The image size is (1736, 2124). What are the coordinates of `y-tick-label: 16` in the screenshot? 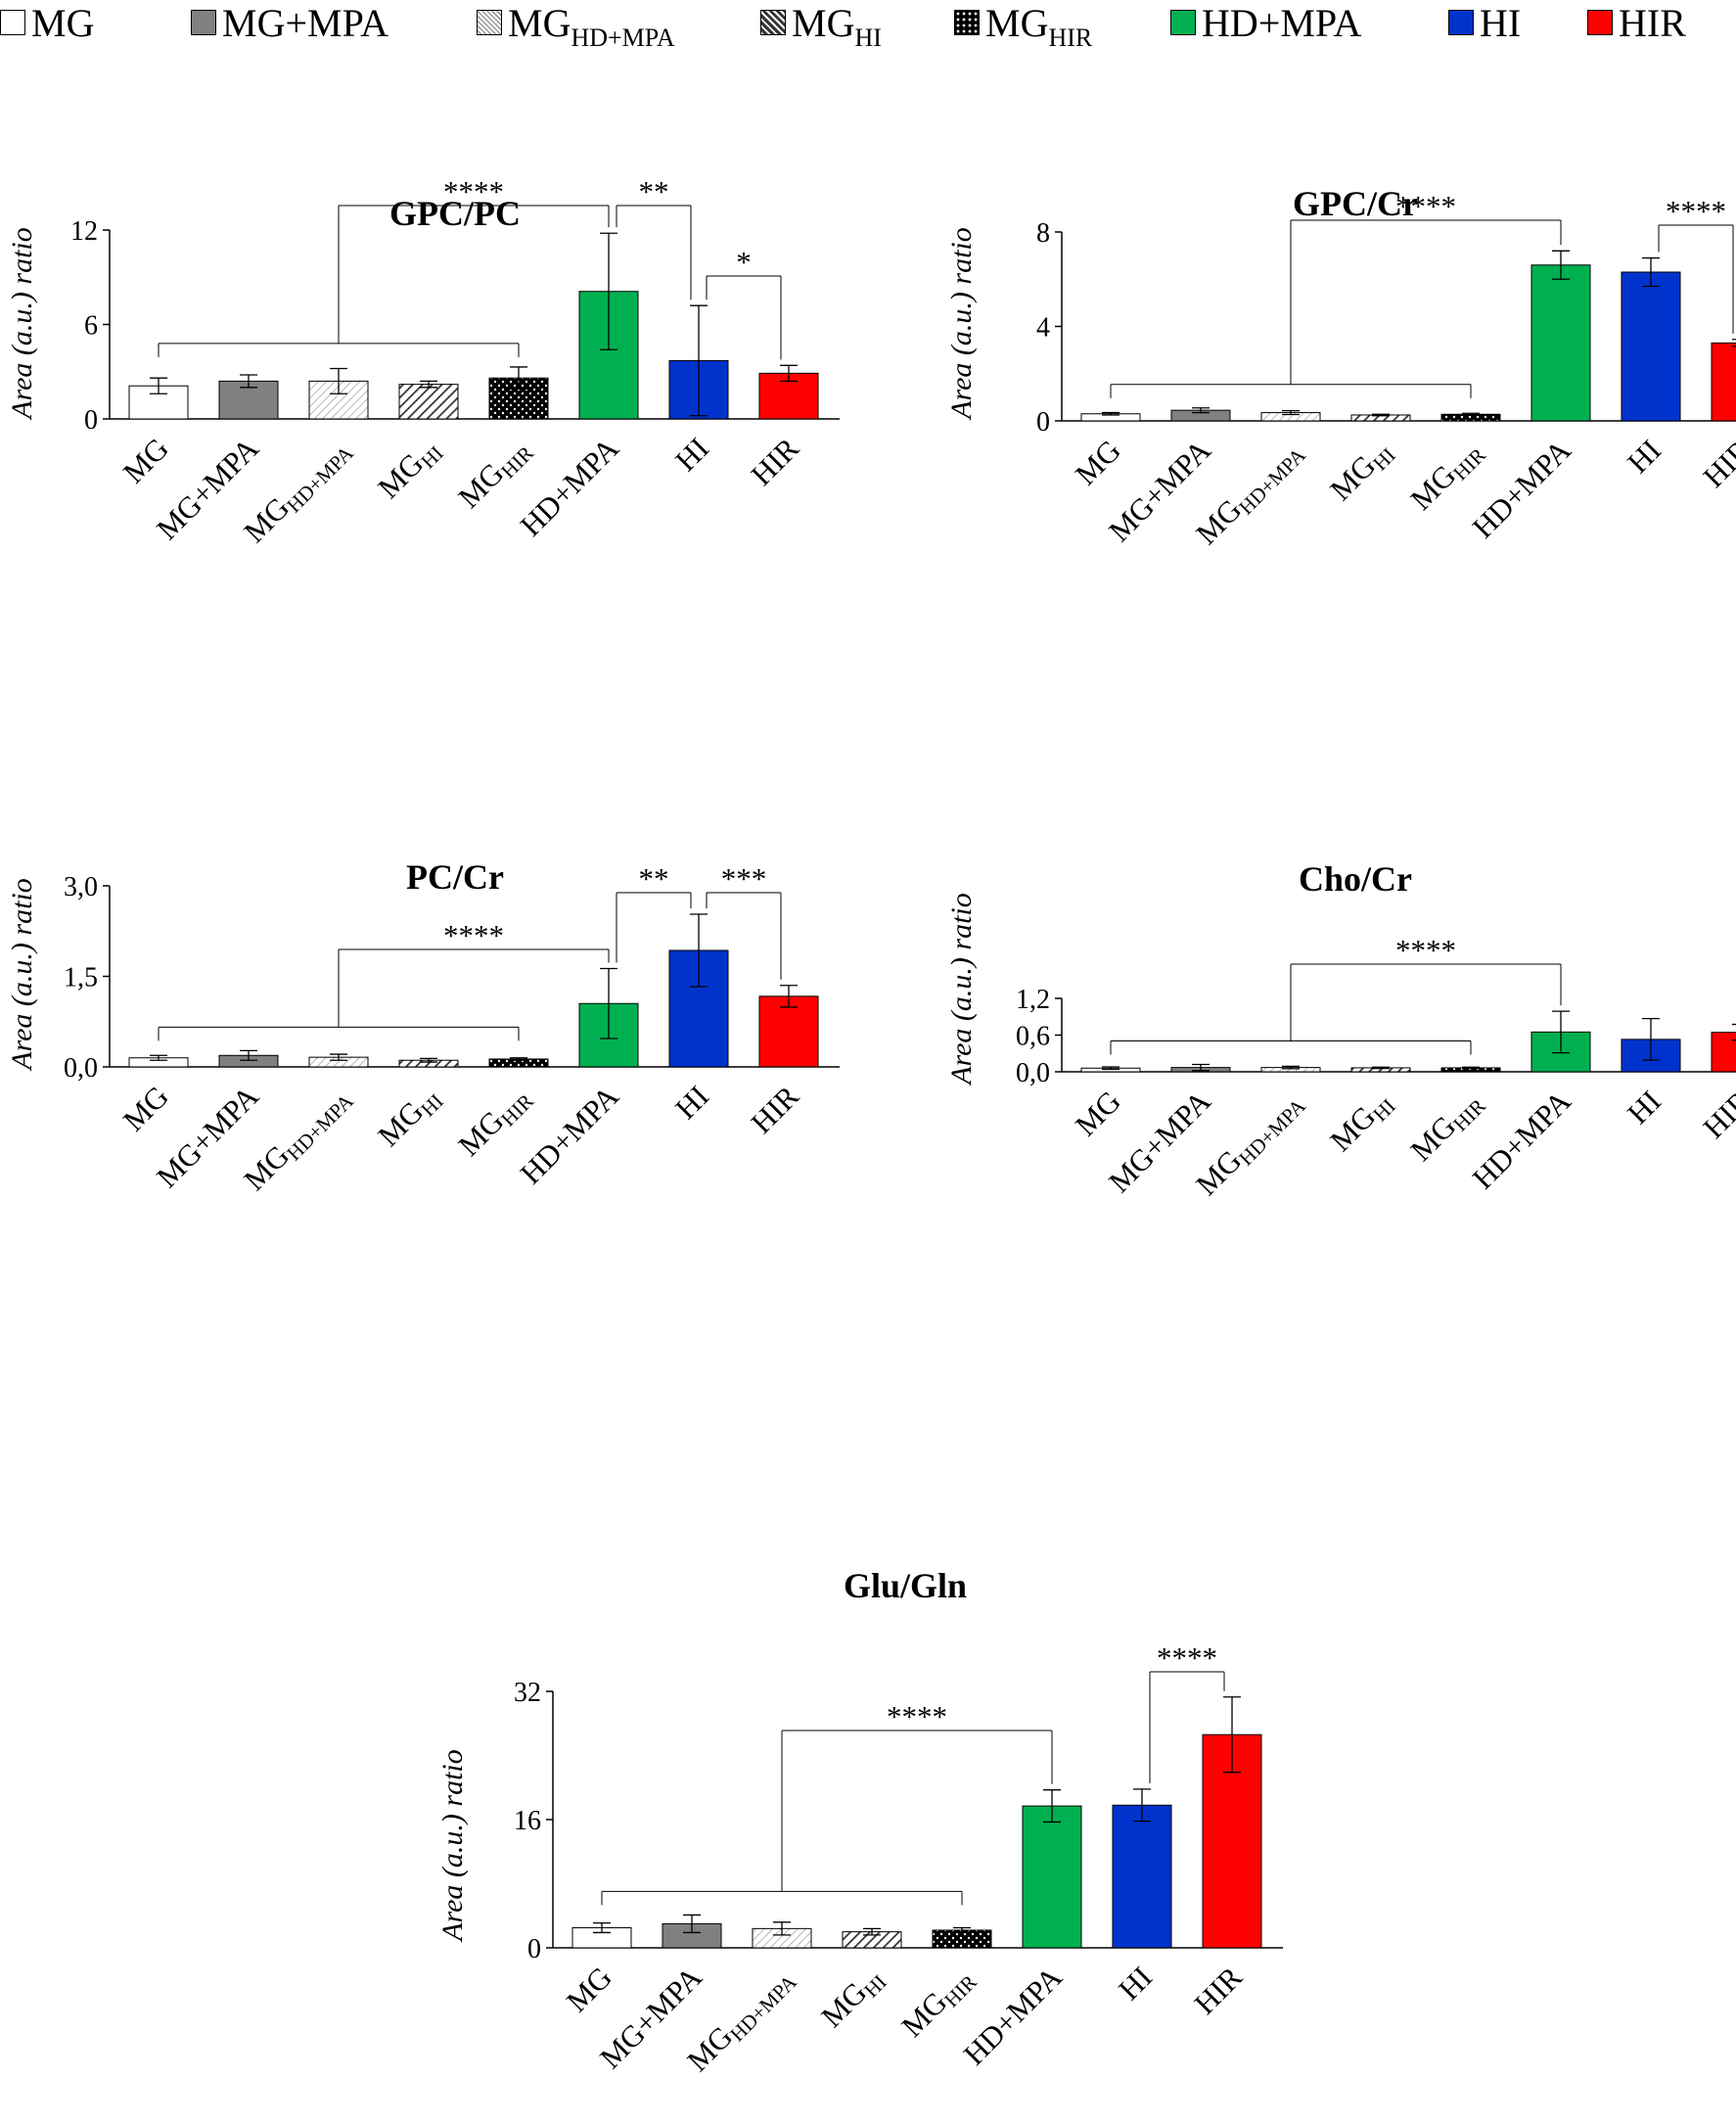 It's located at (527, 1821).